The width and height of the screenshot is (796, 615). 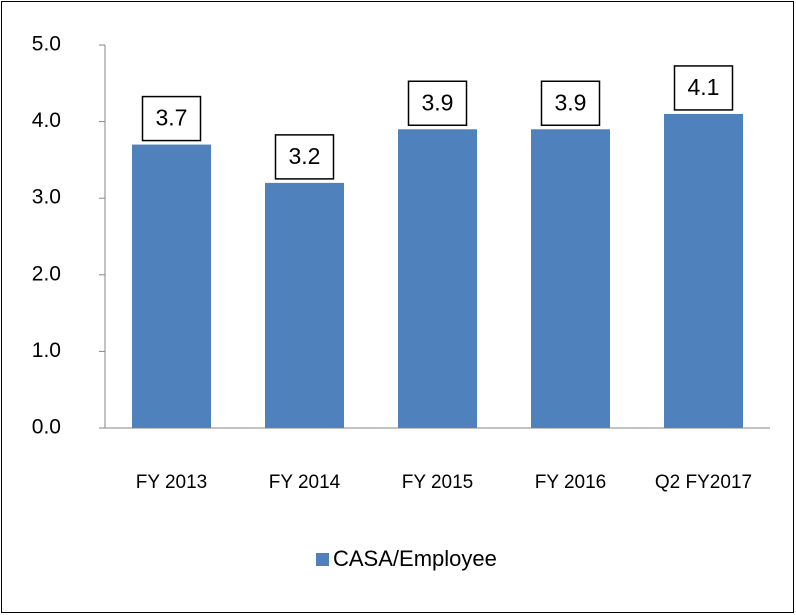 I want to click on x-tick-label: FY 2016, so click(x=570, y=482).